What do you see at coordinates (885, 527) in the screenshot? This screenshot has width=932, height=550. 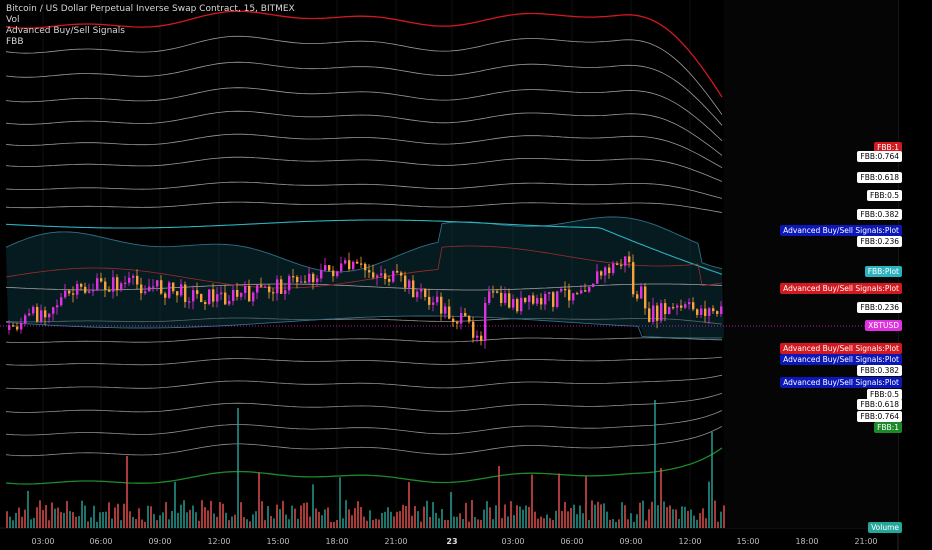 I see `price-label-19: Volume` at bounding box center [885, 527].